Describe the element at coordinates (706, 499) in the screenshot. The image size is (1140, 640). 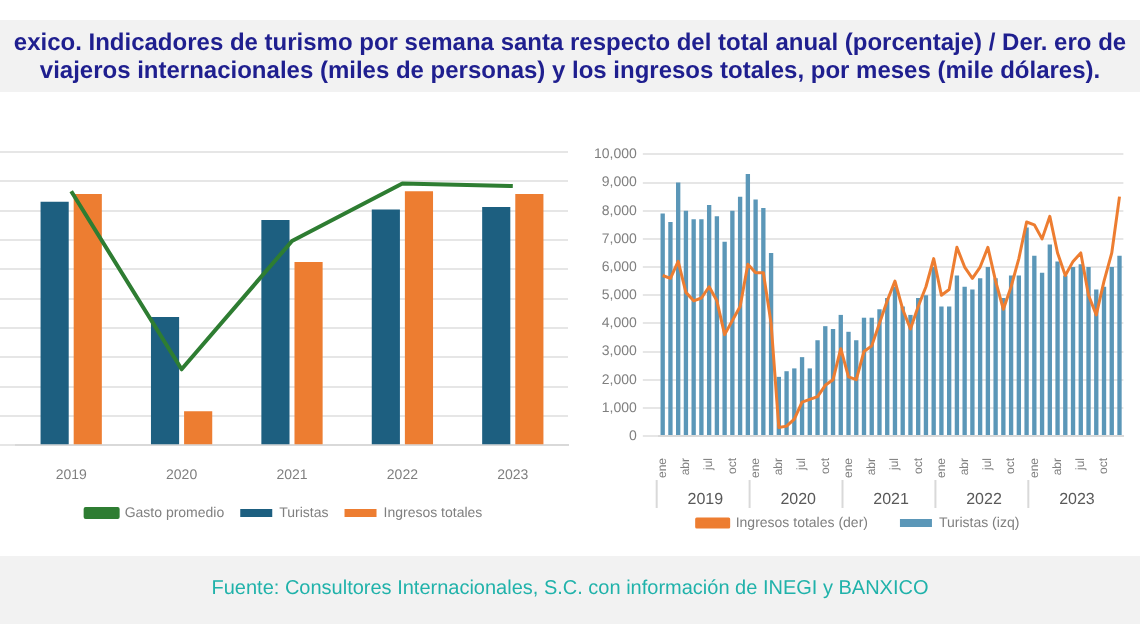
I see `text: 2019` at that location.